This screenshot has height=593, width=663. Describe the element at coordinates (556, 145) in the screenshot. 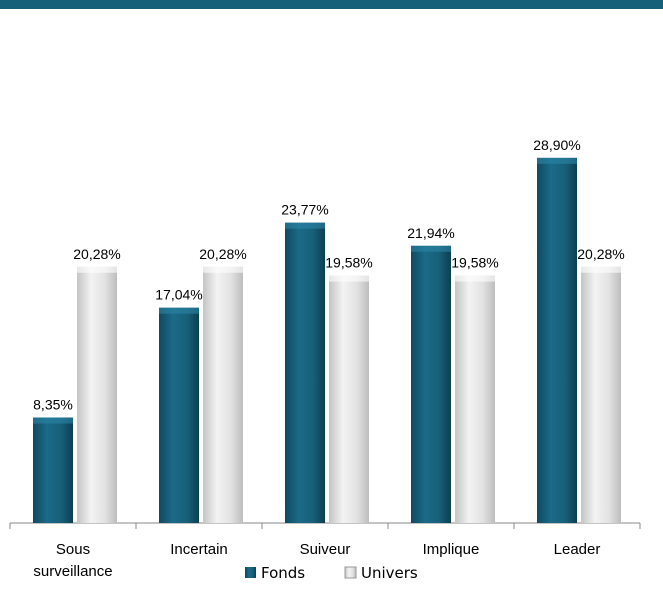

I see `data-label: 28,90%` at that location.